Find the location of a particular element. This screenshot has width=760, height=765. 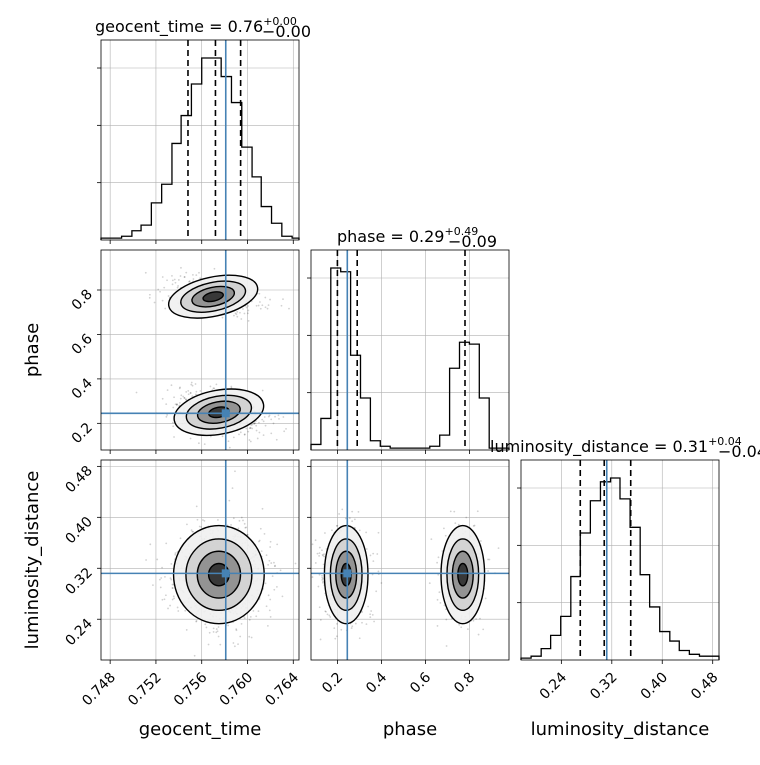

ylabel-phase: phase is located at coordinates (32, 350).